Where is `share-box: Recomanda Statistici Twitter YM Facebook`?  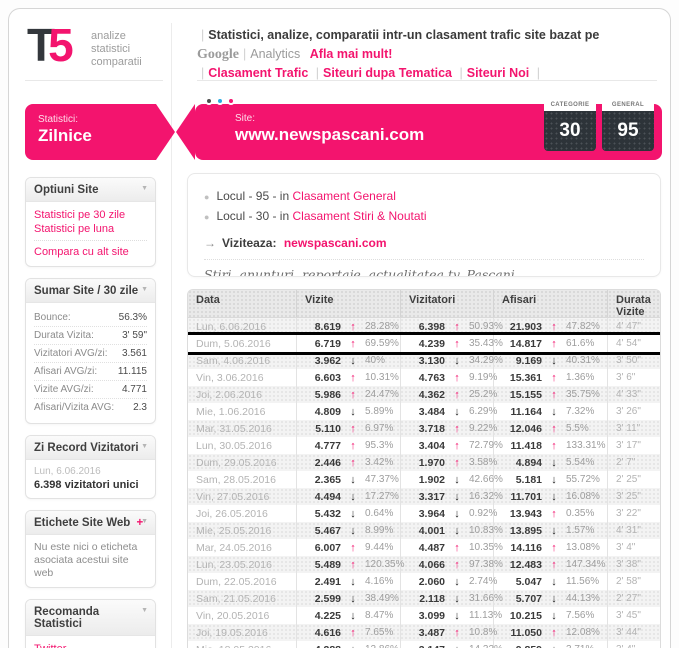
share-box: Recomanda Statistici Twitter YM Facebook is located at coordinates (90, 623).